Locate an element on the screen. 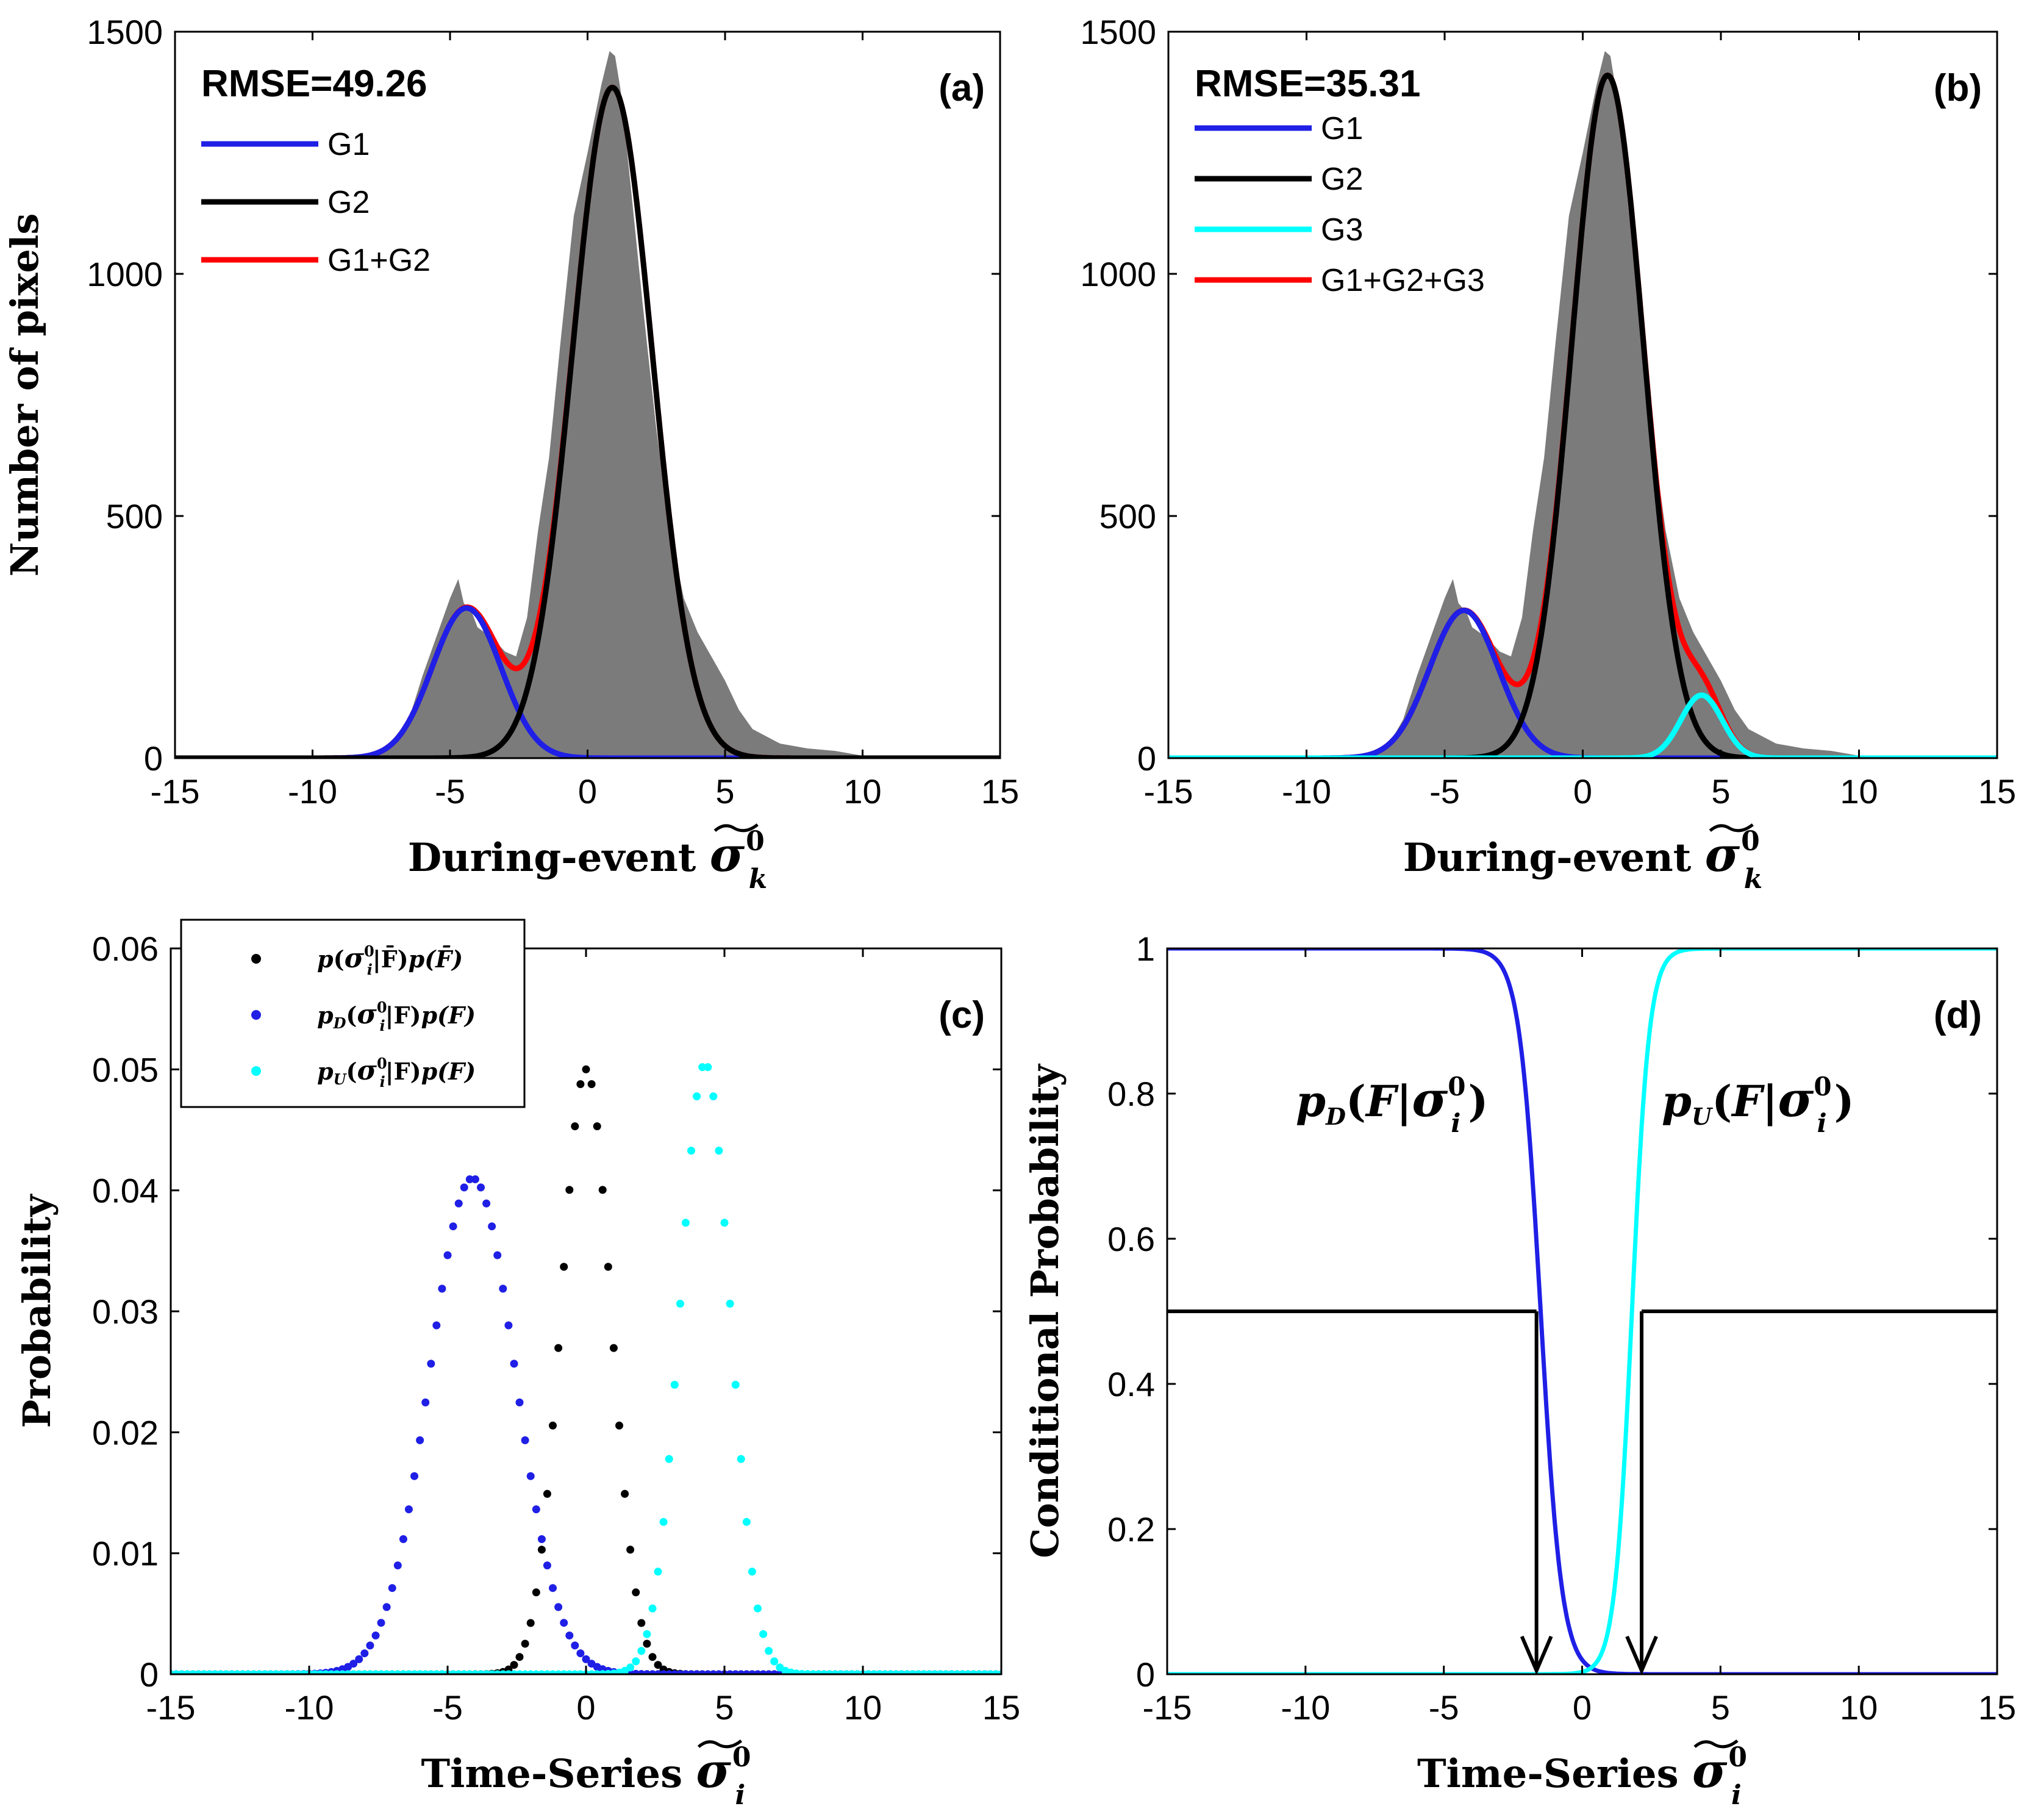 This screenshot has width=2027, height=1820. plot-area is located at coordinates (586, 1368).